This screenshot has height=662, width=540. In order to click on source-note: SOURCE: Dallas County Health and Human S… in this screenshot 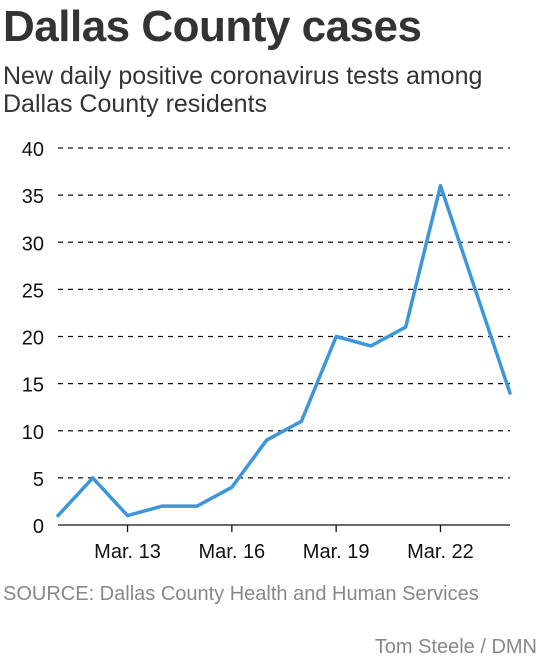, I will do `click(241, 594)`.